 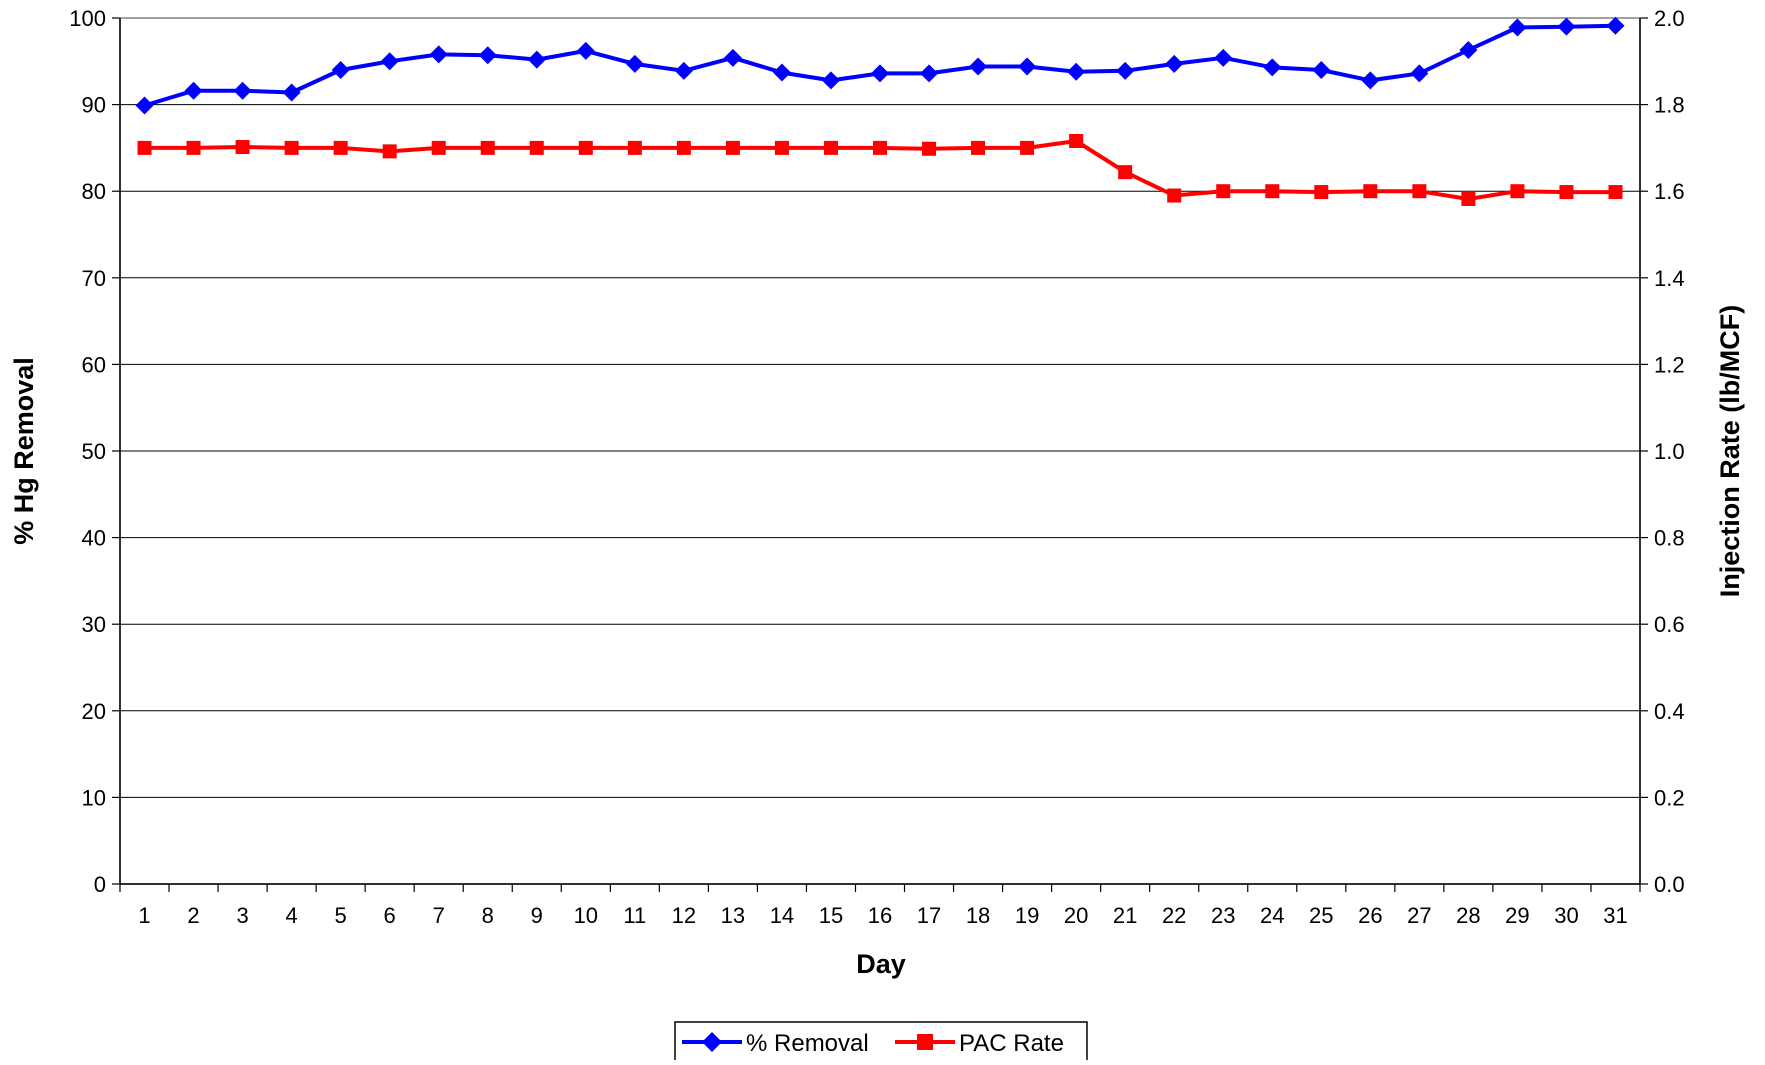 What do you see at coordinates (94, 191) in the screenshot?
I see `y-tick-label: 80` at bounding box center [94, 191].